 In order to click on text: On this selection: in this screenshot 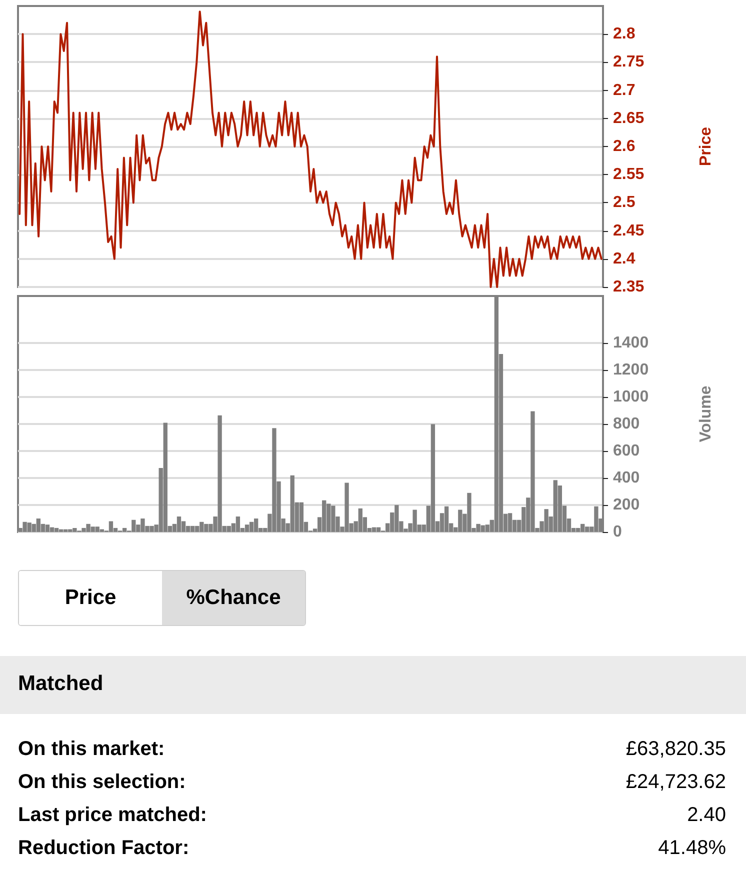, I will do `click(102, 782)`.